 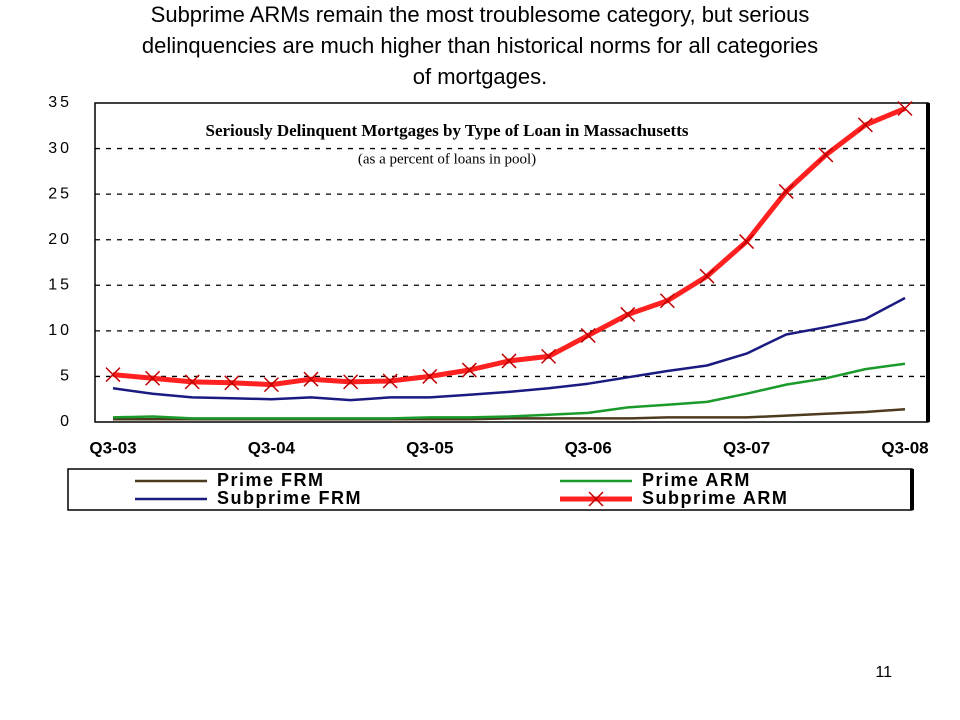 What do you see at coordinates (60, 285) in the screenshot?
I see `y-tick-label: 15` at bounding box center [60, 285].